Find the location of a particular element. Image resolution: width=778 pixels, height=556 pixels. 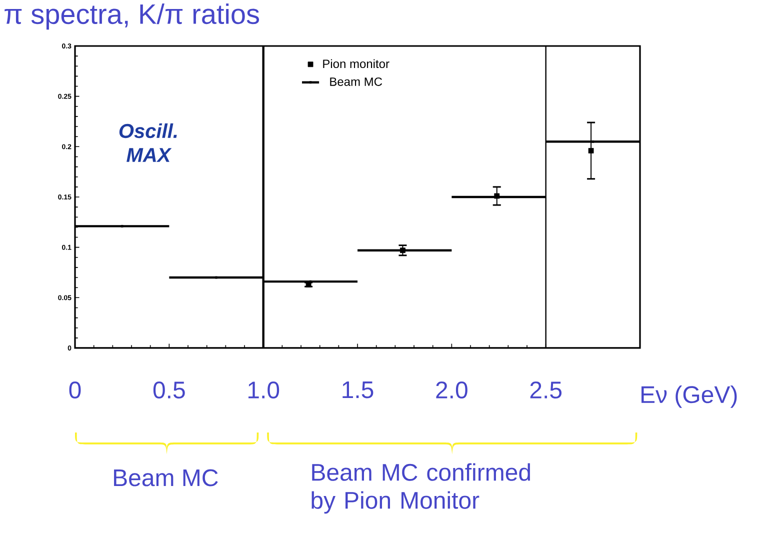

legend-label: Beam MC is located at coordinates (356, 81).